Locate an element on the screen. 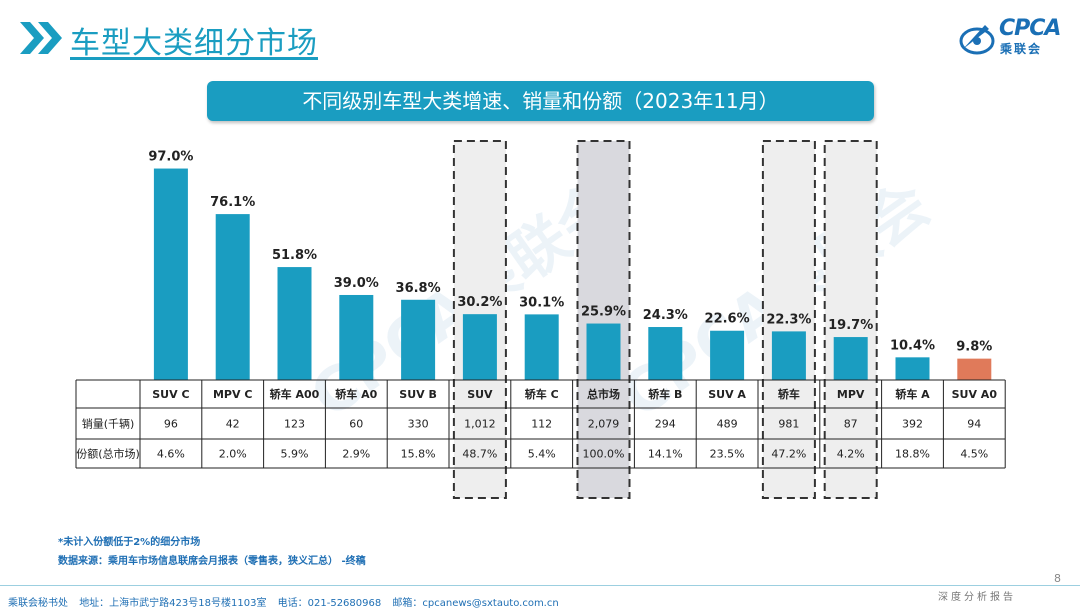 This screenshot has height=609, width=1080. category-label-3: 轿车 A0 is located at coordinates (356, 394).